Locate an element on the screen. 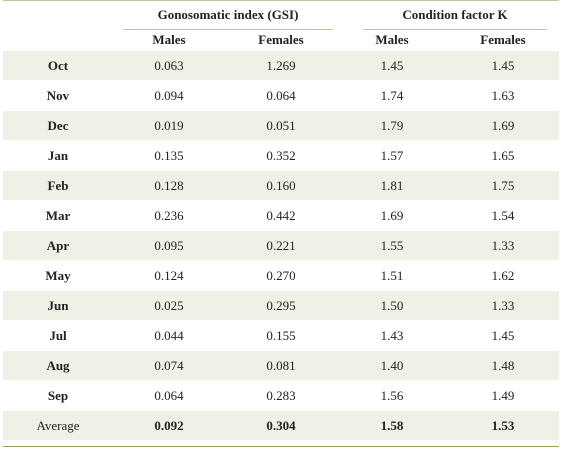 This screenshot has width=562, height=449. average-row: Average 0.092 0.304 1.58 1.53 is located at coordinates (281, 425).